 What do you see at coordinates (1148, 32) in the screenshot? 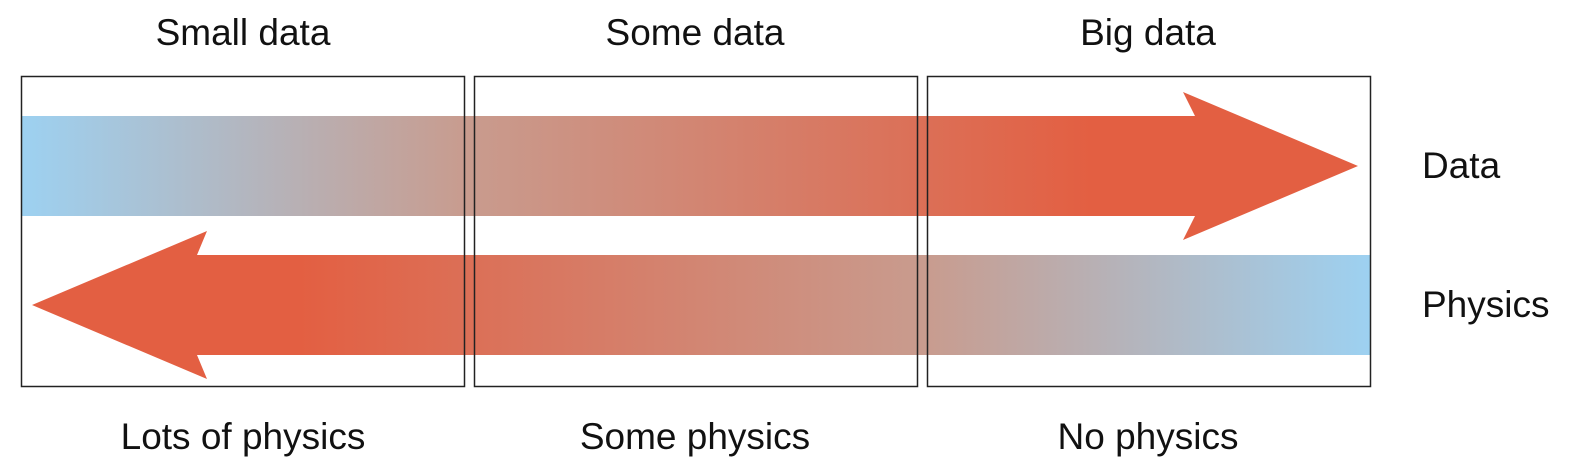
I see `column-top-label-big-data: Big data` at bounding box center [1148, 32].